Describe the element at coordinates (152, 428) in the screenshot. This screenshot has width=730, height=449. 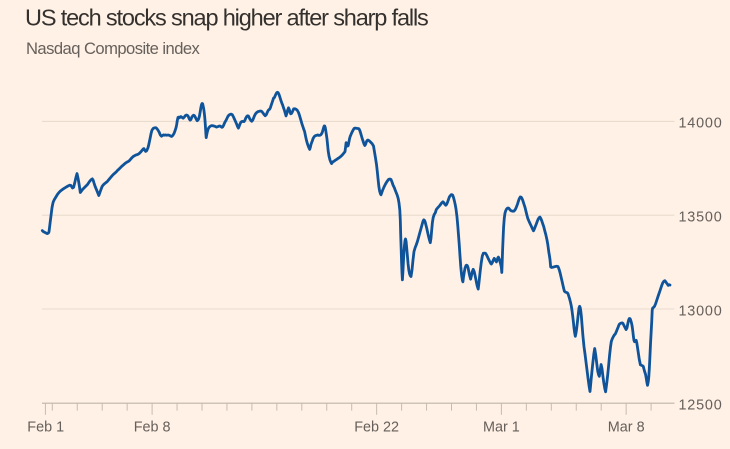
I see `svg-text: Feb 8` at that location.